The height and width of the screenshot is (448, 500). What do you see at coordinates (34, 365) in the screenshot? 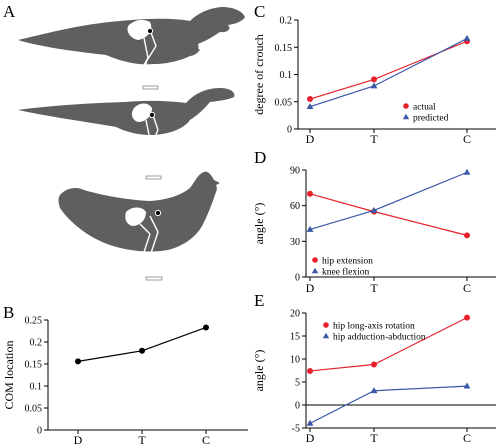
I see `b-y-tick-label: 0.15` at bounding box center [34, 365].